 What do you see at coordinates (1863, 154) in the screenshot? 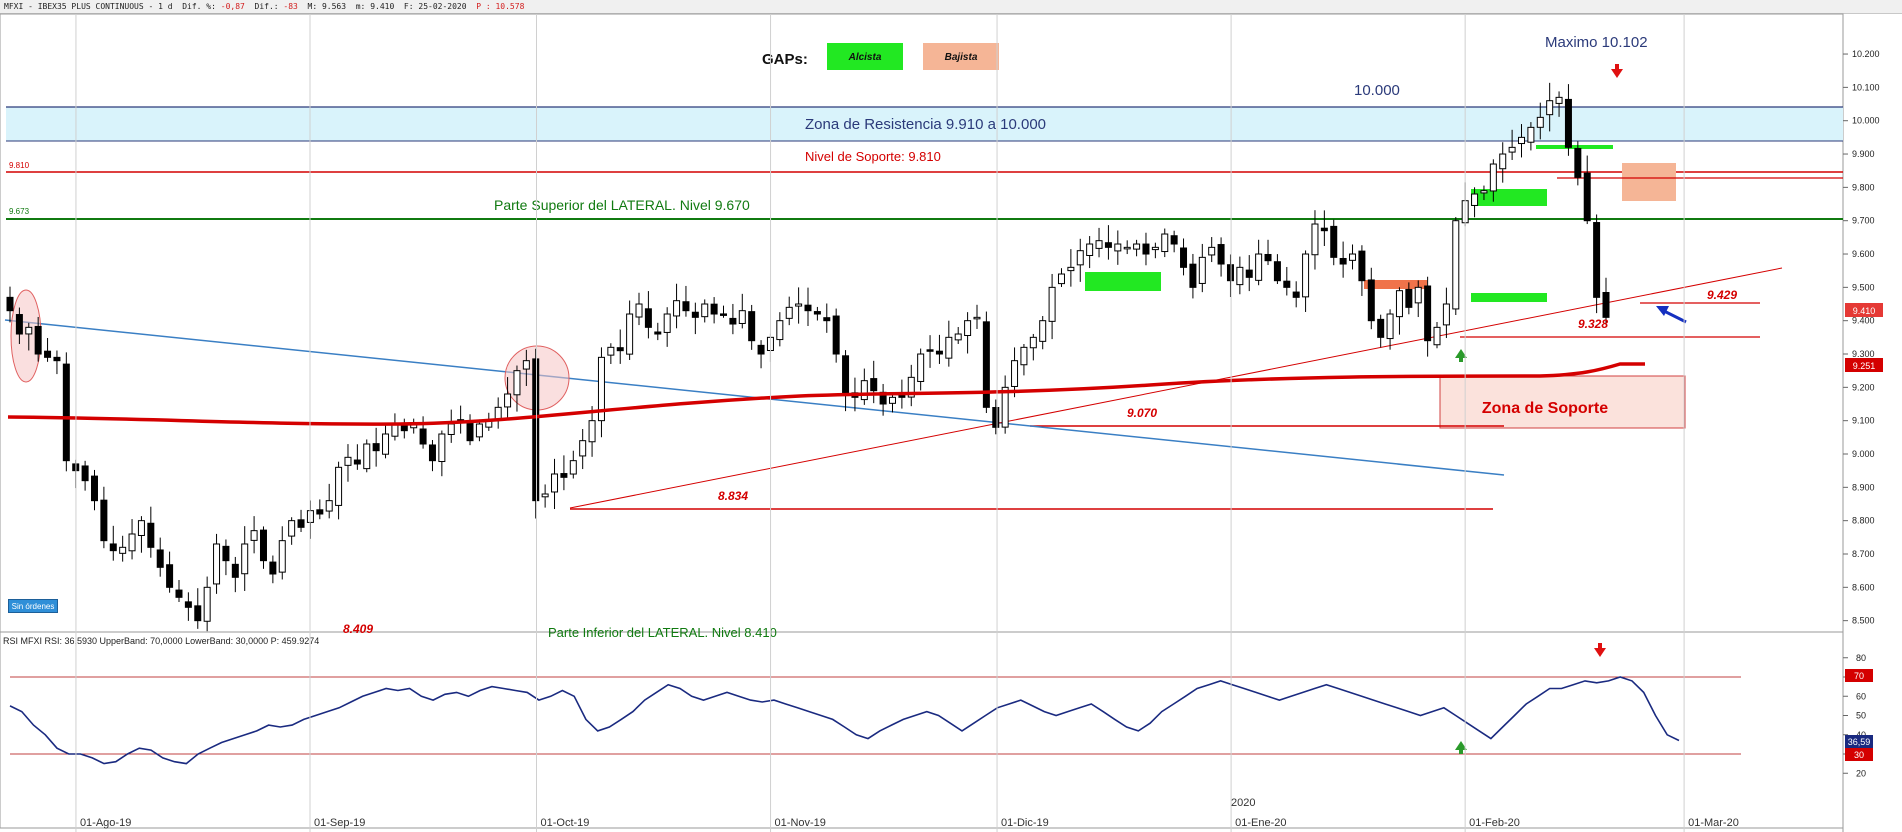
I see `price-axis-label: 9.900` at bounding box center [1863, 154].